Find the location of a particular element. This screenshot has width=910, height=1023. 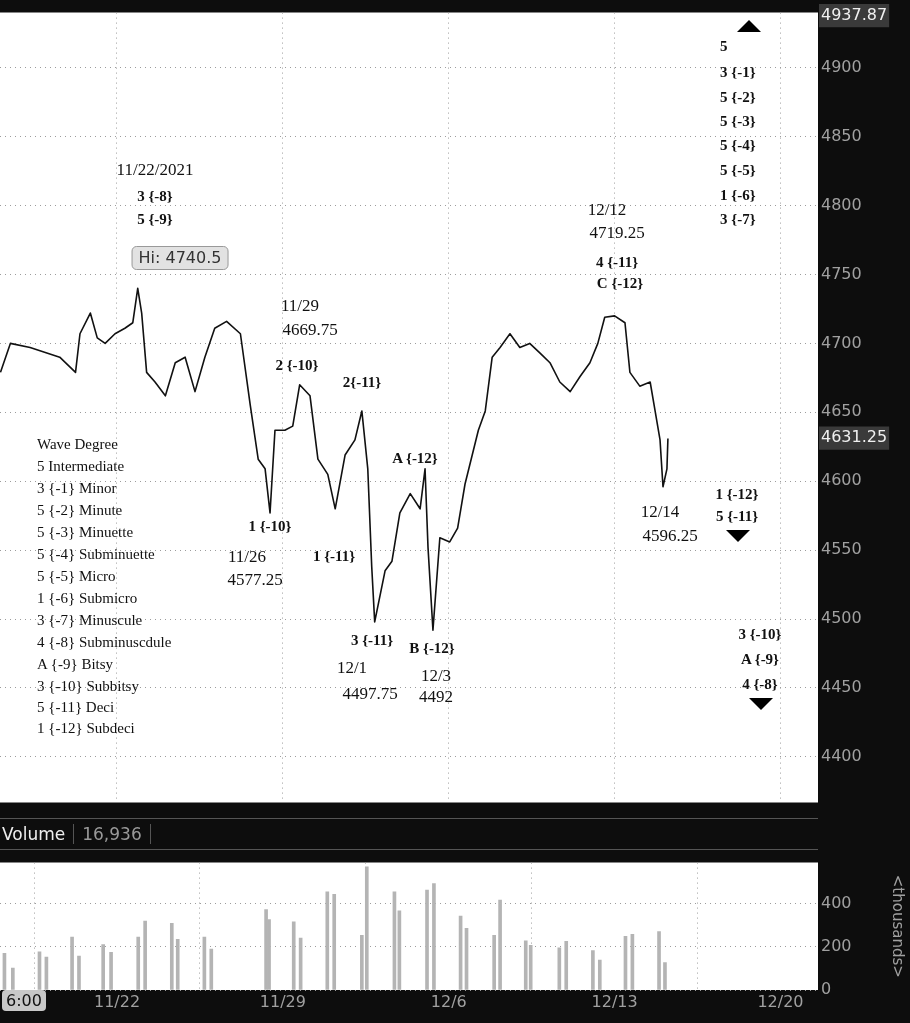

annotation: 1 {-6} is located at coordinates (738, 195).